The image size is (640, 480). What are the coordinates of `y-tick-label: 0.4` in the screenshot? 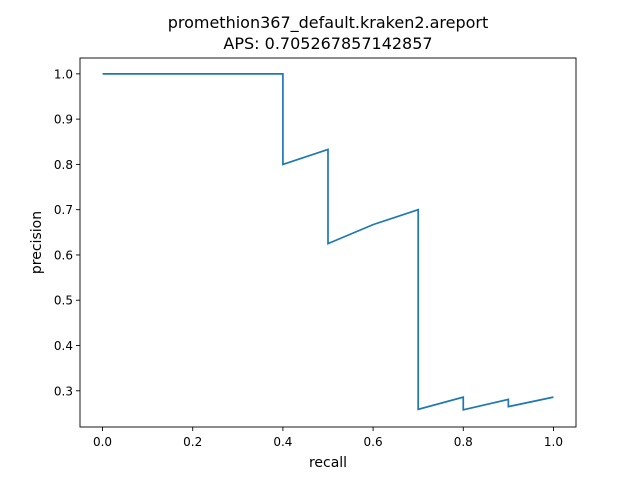 It's located at (63, 346).